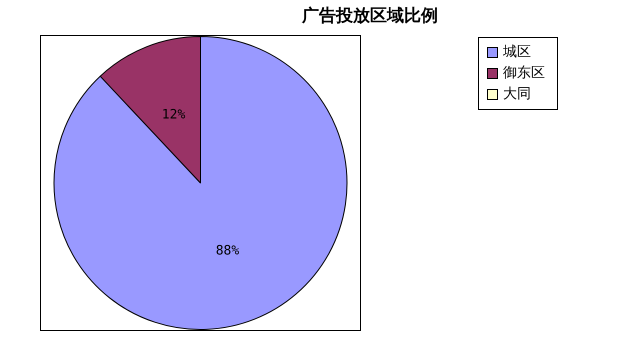  I want to click on data-label: 12%, so click(174, 114).